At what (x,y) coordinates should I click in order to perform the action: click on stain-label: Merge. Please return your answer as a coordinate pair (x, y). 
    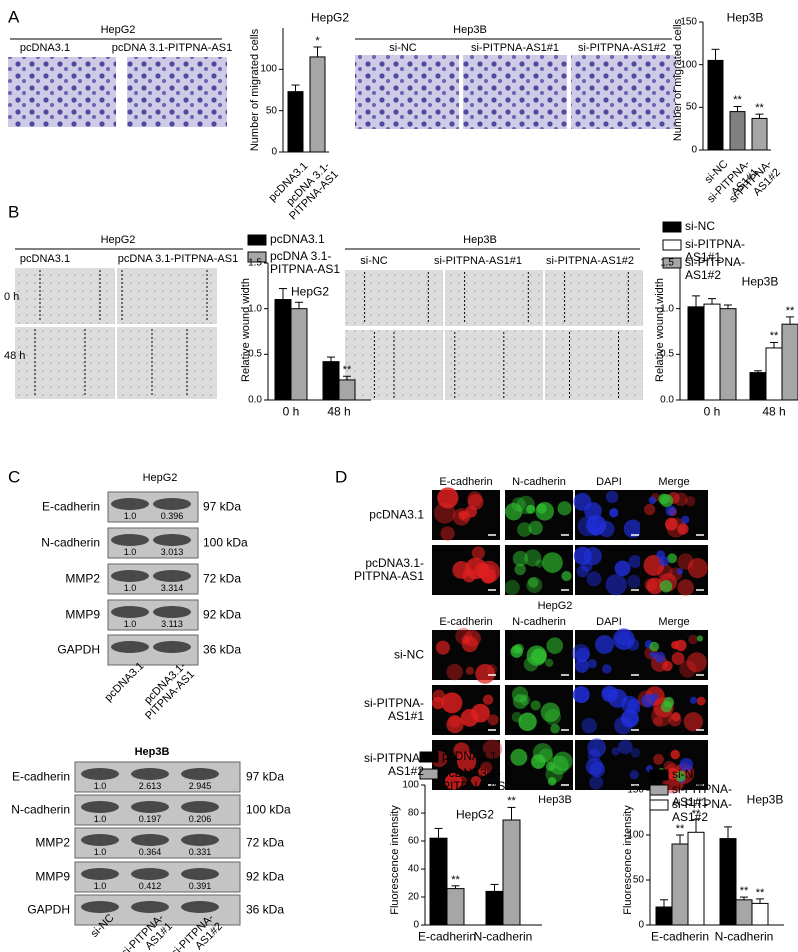
    Looking at the image, I should click on (674, 621).